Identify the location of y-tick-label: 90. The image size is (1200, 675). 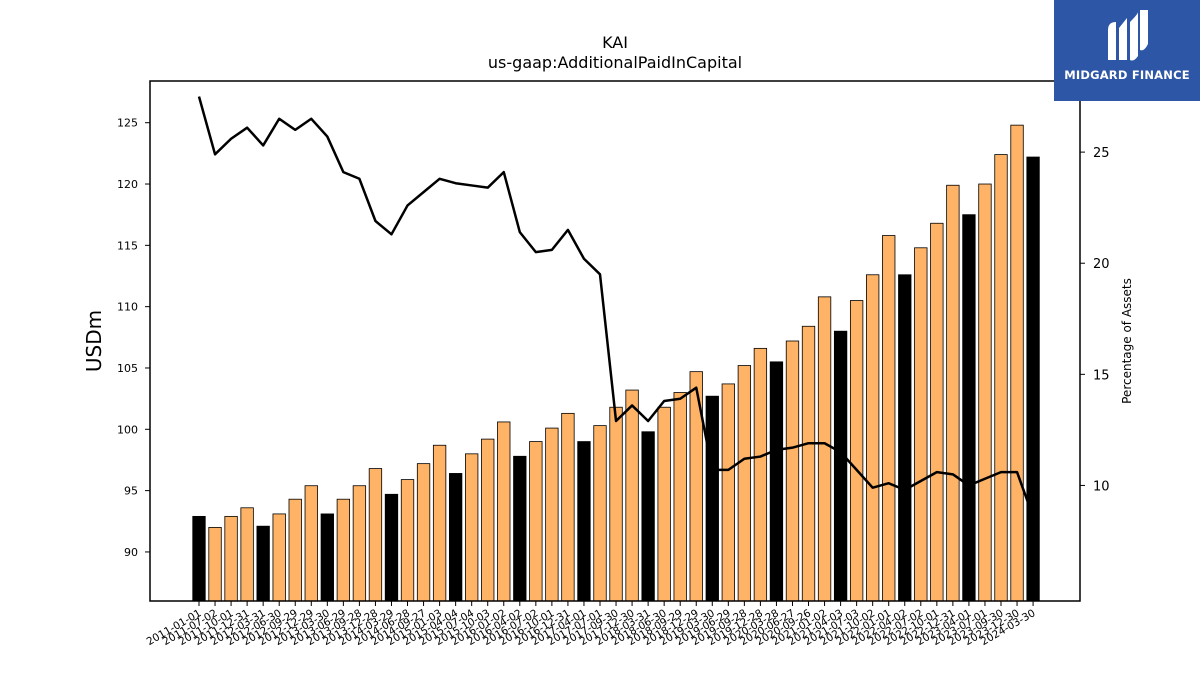
(131, 552).